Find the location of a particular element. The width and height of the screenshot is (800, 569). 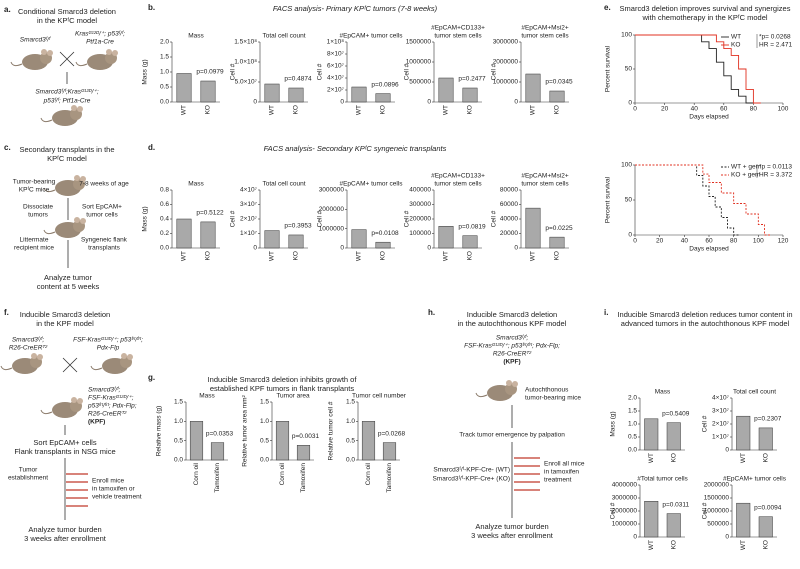

x-tick-label: 100 is located at coordinates (758, 241).